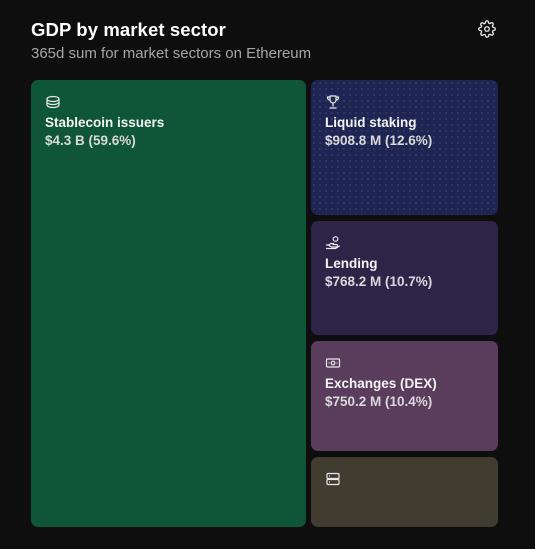 This screenshot has width=535, height=549. I want to click on chart-subtitle: 365d sum for market sectors on Ethereum, so click(171, 53).